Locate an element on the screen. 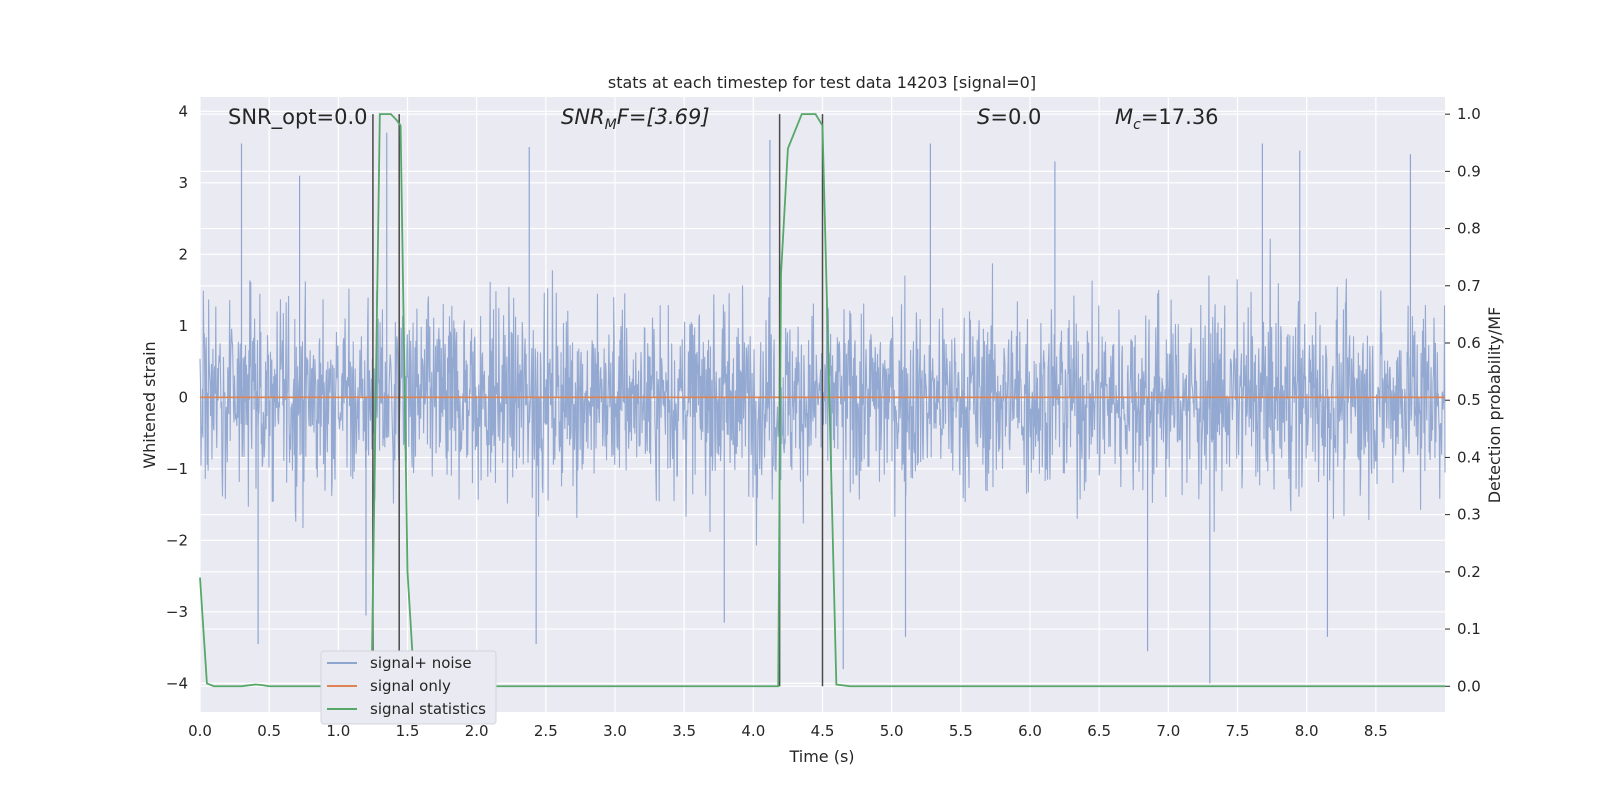  x-tick-label: 8.5 is located at coordinates (1376, 731).